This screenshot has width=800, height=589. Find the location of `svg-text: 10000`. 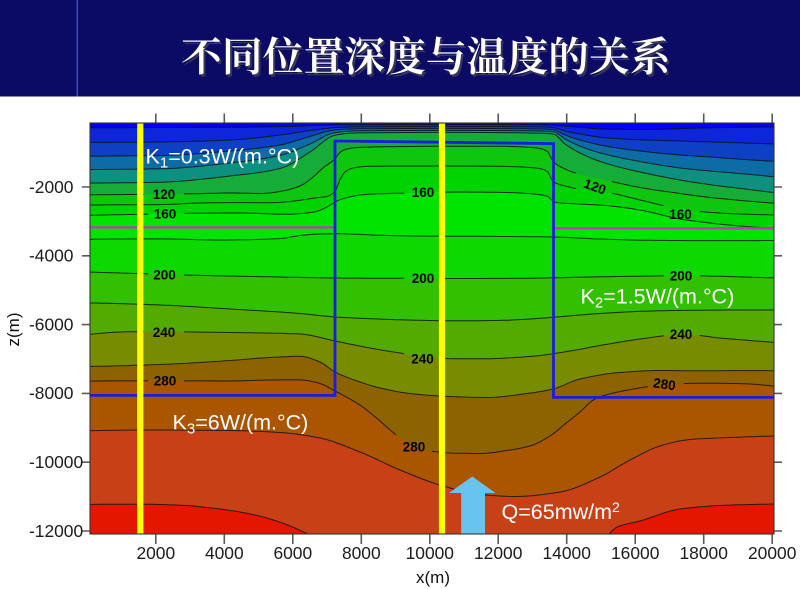

svg-text: 10000 is located at coordinates (430, 553).